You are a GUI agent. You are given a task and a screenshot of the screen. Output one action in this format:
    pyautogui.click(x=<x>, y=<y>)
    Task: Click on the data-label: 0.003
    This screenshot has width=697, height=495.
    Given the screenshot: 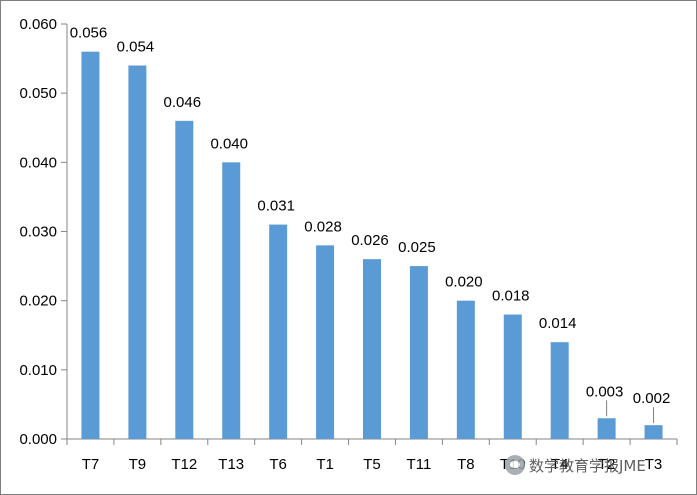 What is the action you would take?
    pyautogui.click(x=605, y=391)
    